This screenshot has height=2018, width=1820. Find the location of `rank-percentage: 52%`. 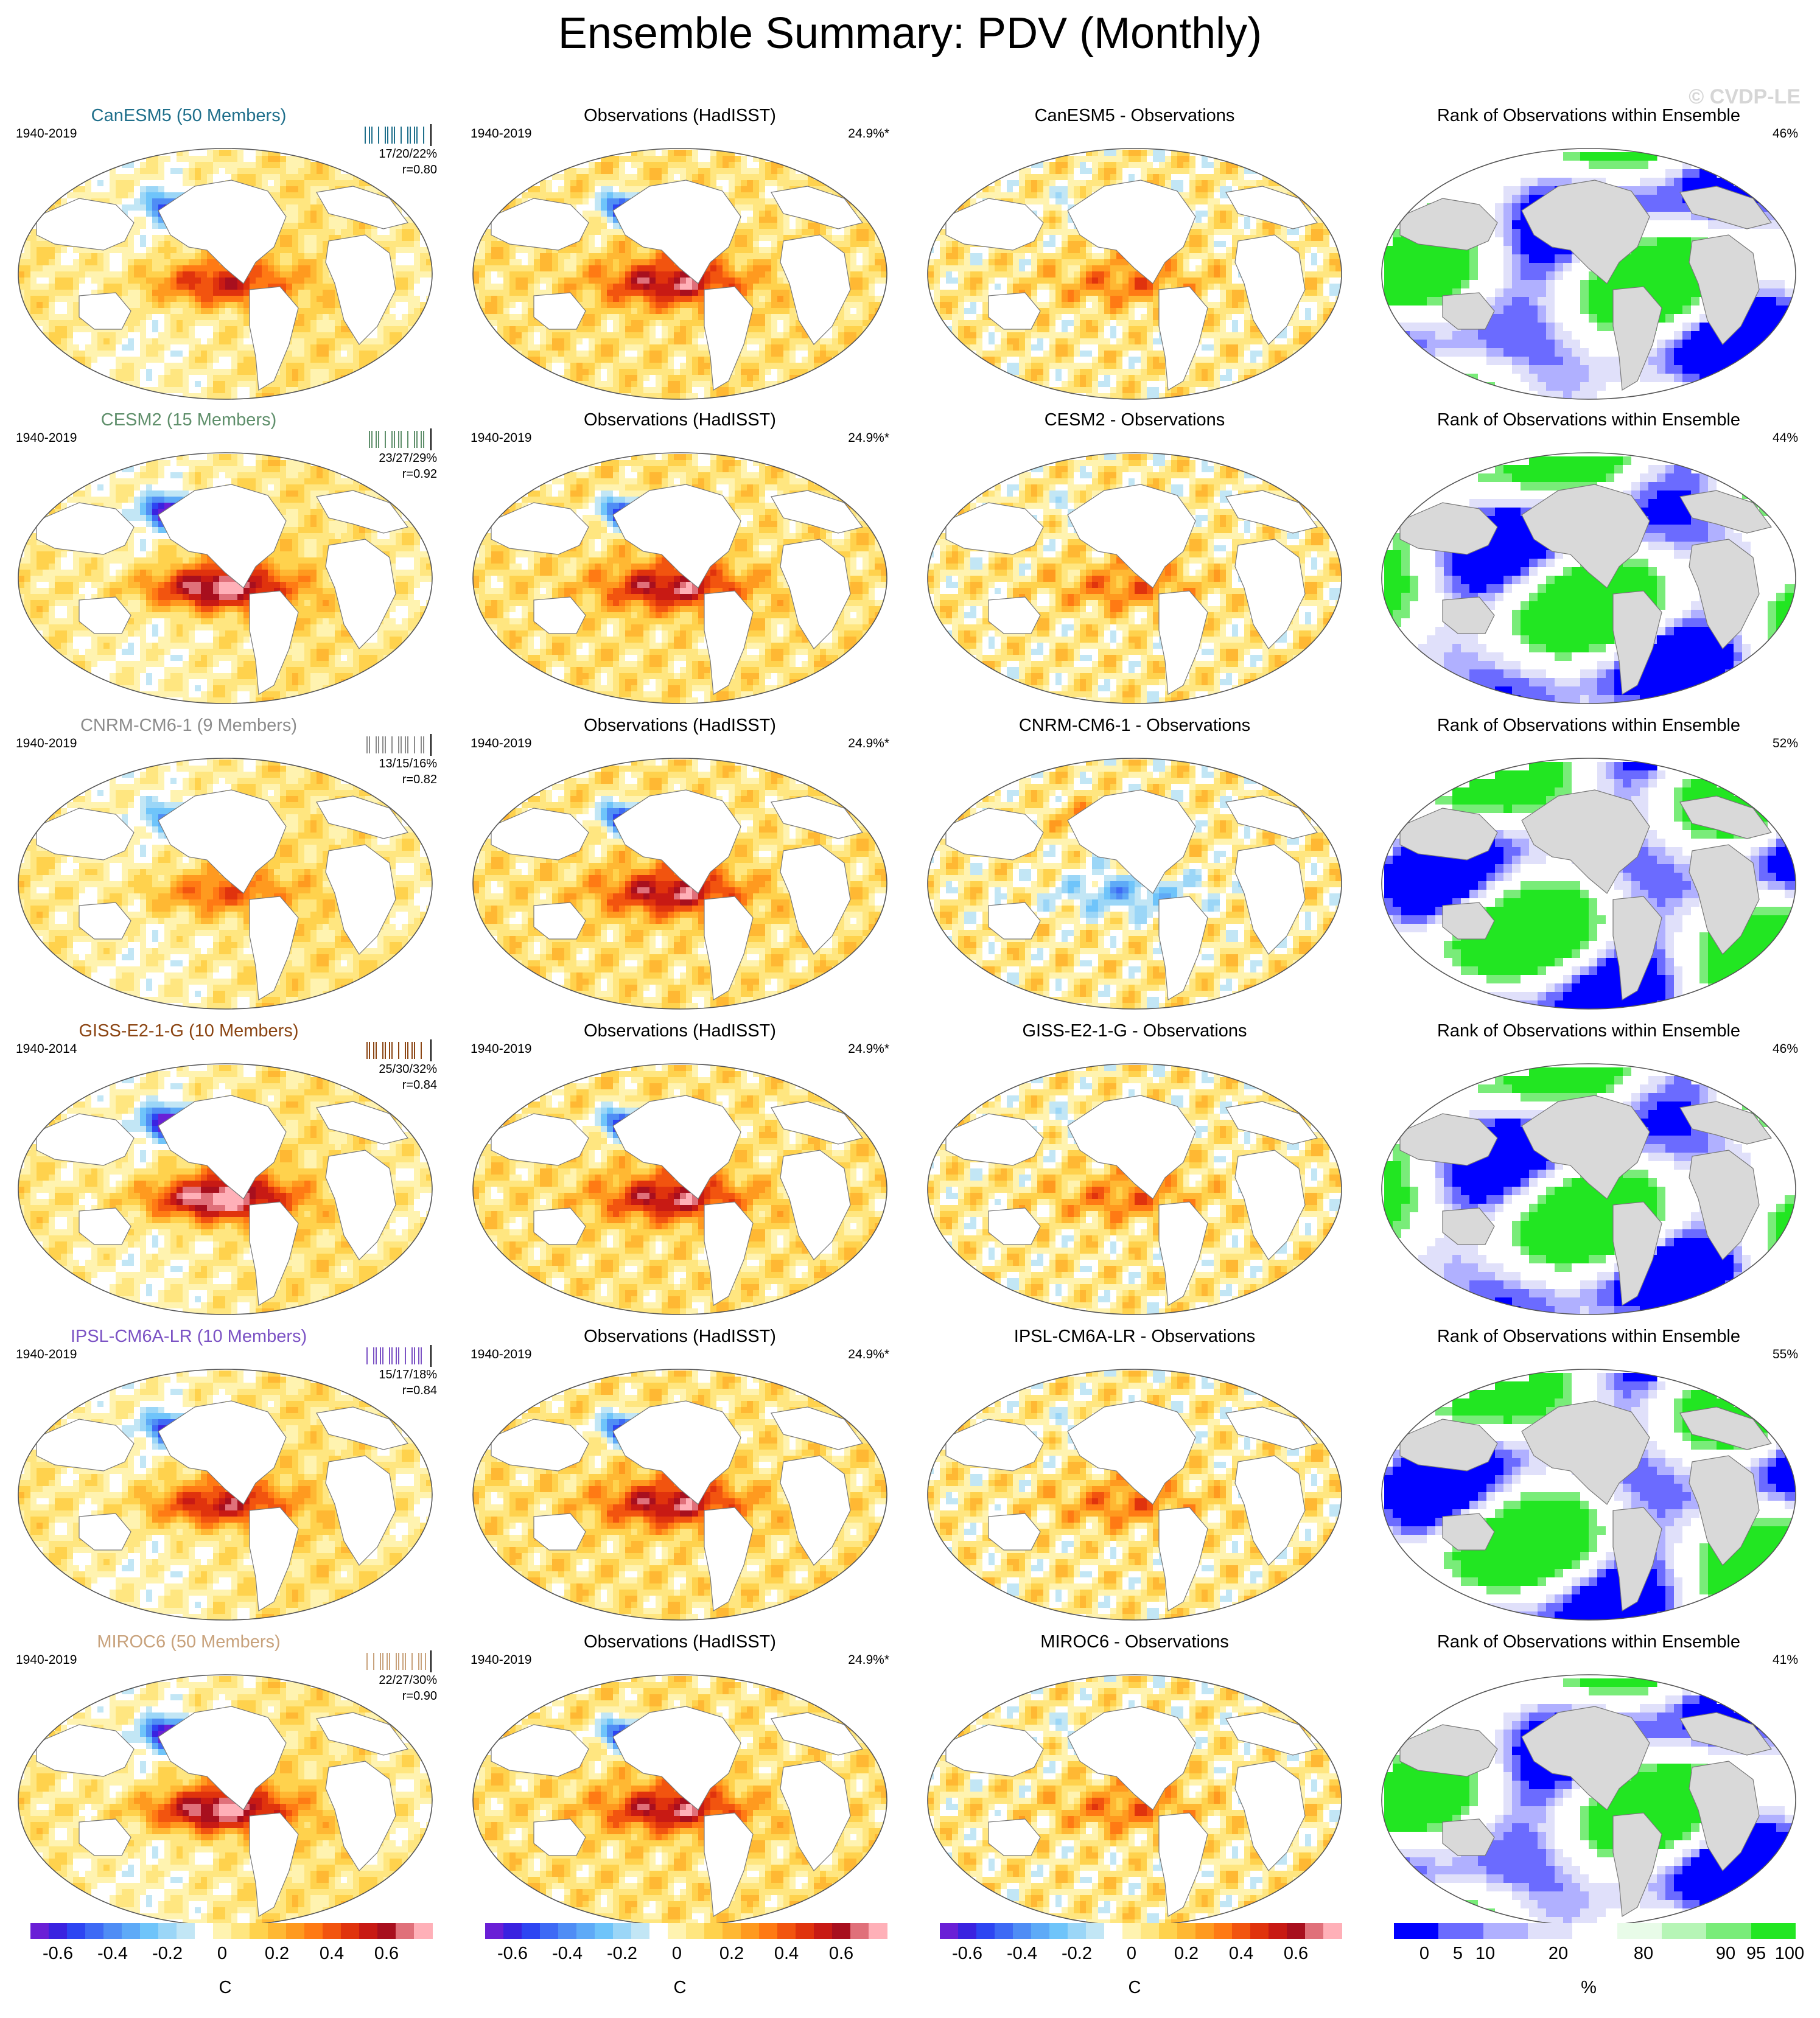

rank-percentage: 52% is located at coordinates (1785, 743).